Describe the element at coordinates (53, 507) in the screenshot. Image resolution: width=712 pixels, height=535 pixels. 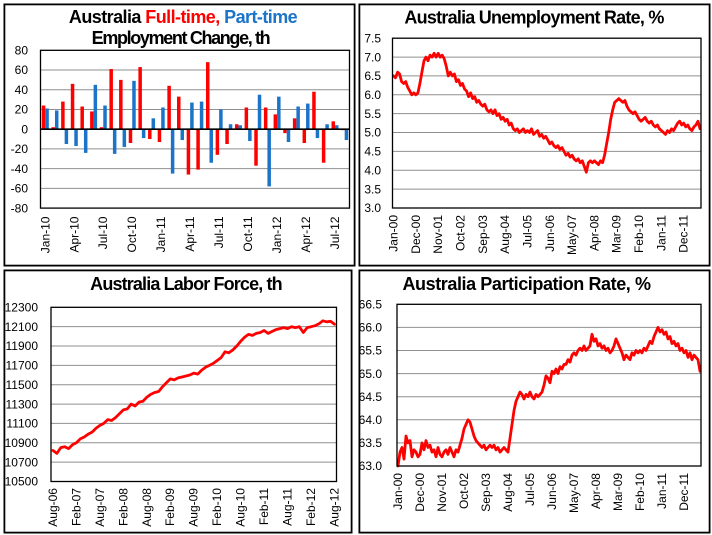
I see `svg-text: Aug-06` at that location.